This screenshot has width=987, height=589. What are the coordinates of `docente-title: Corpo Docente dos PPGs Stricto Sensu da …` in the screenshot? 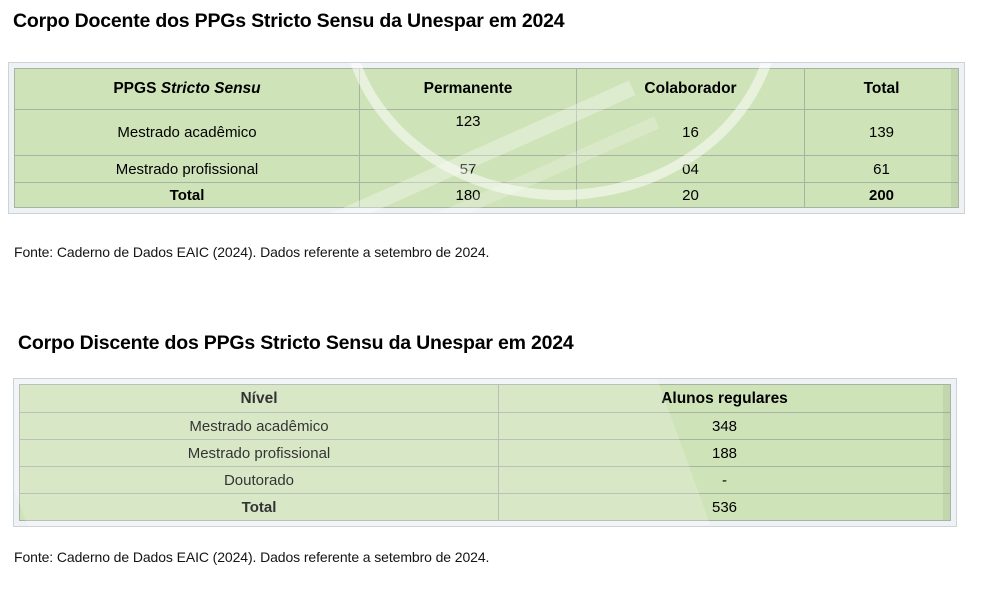 It's located at (289, 21).